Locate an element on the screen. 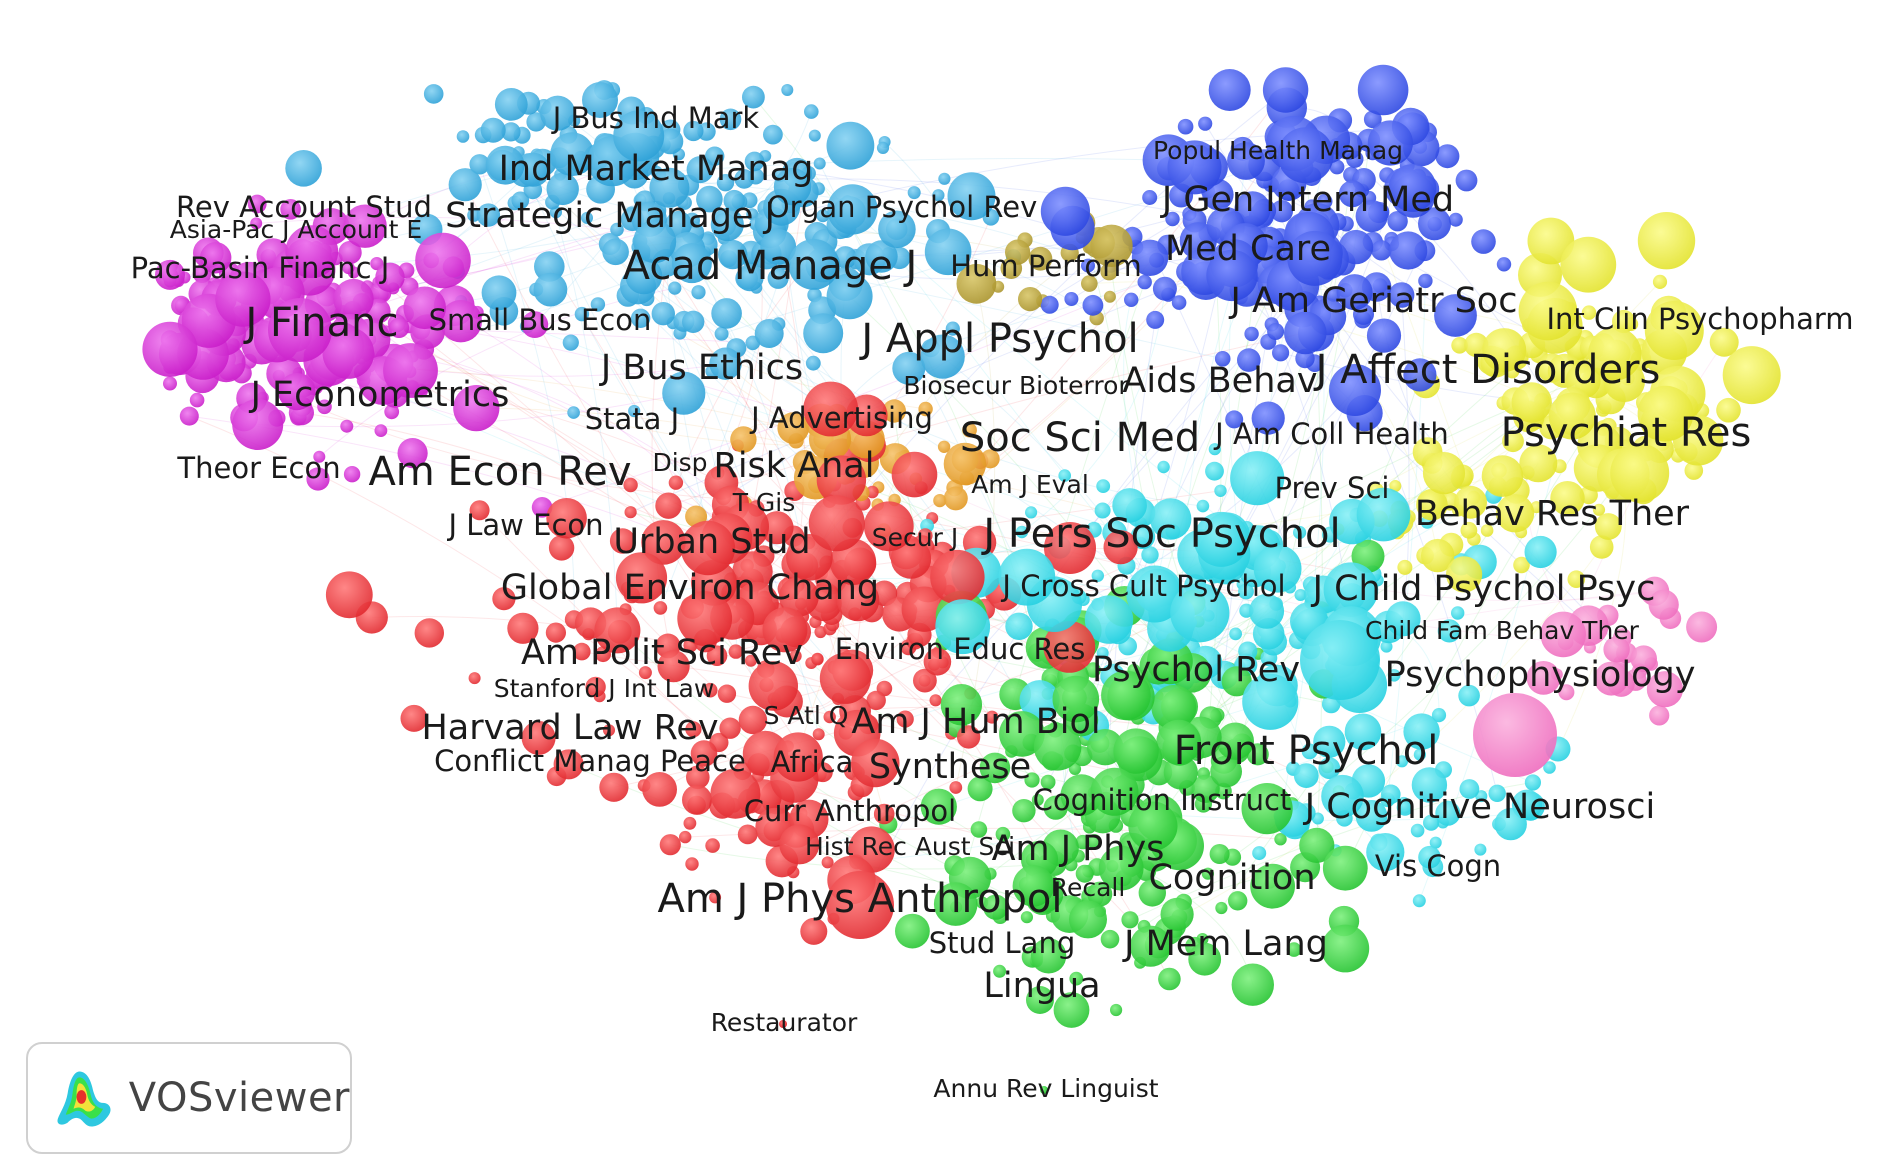  lbl-t-gis: T Gis is located at coordinates (764, 502).